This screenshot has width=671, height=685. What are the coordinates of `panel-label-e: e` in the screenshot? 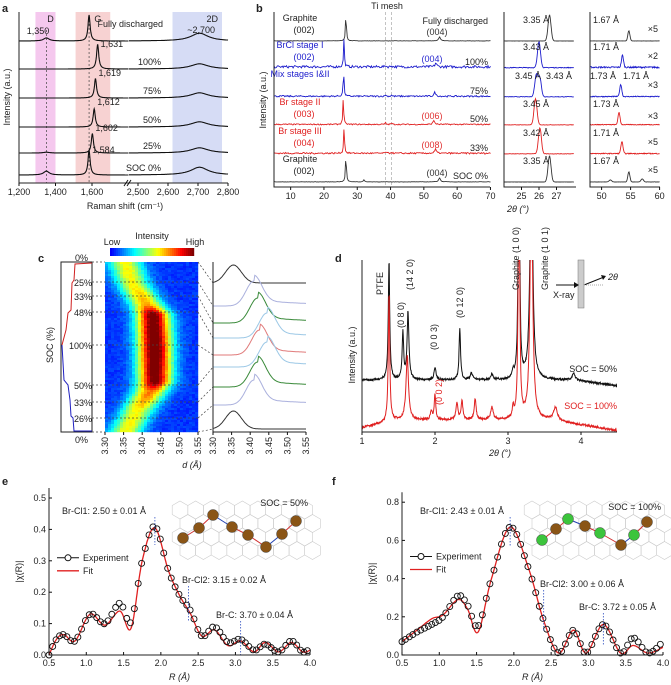 It's located at (5, 482).